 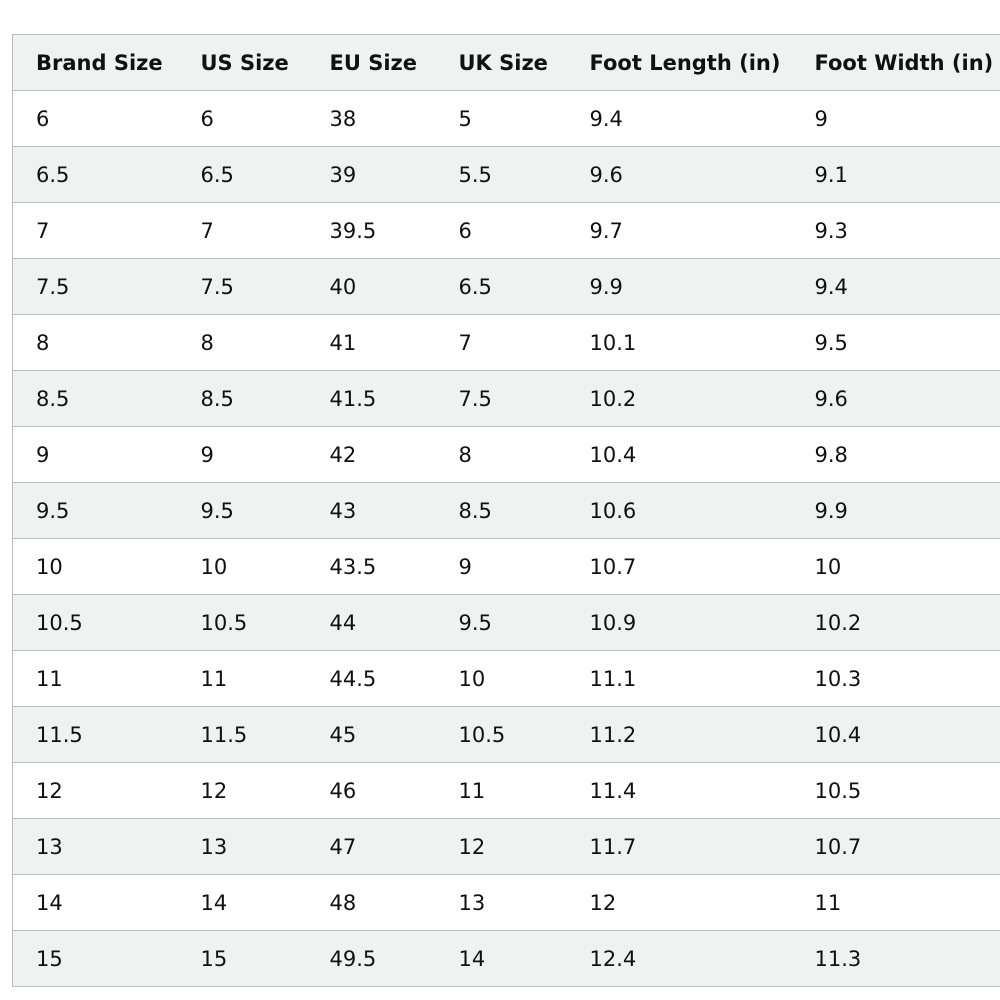 I want to click on uk-size-cell: 11, so click(x=501, y=790).